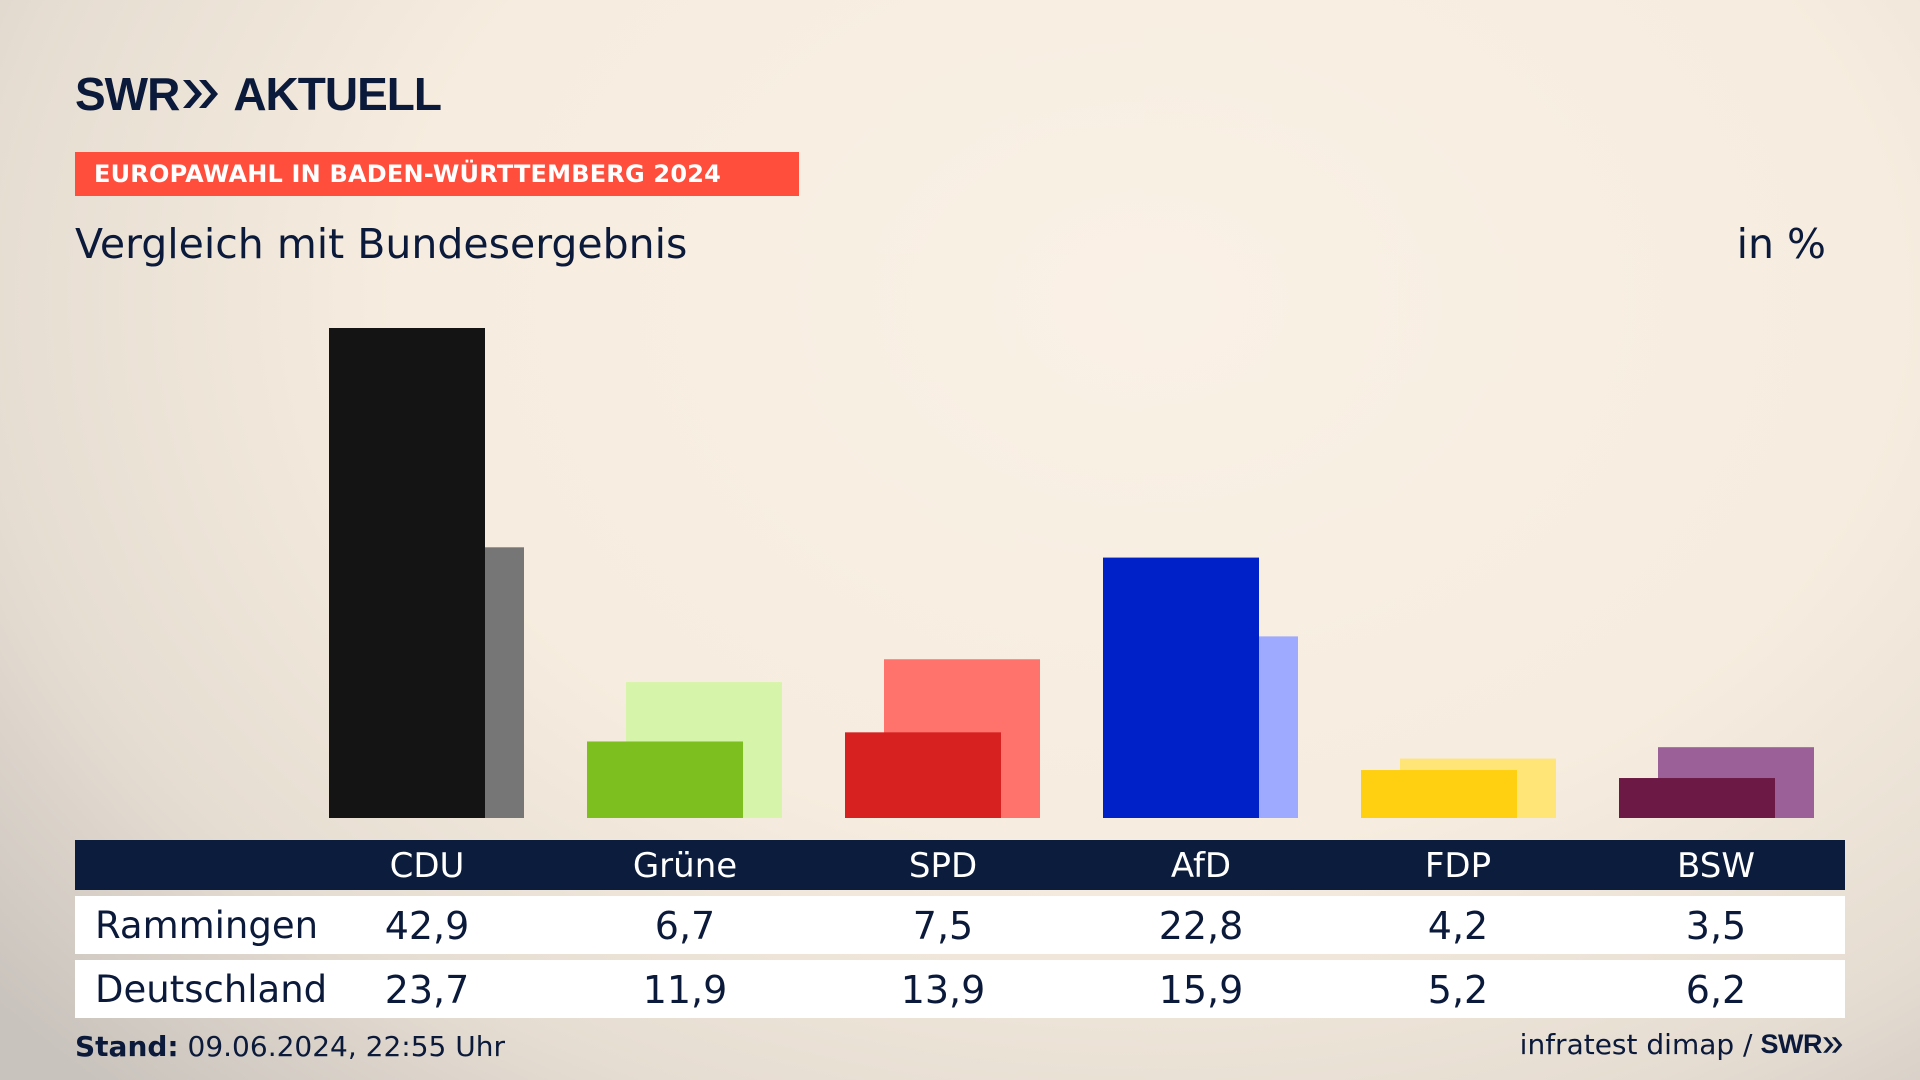 The image size is (1920, 1080). What do you see at coordinates (1697, 798) in the screenshot?
I see `bar-rammingen-bsw` at bounding box center [1697, 798].